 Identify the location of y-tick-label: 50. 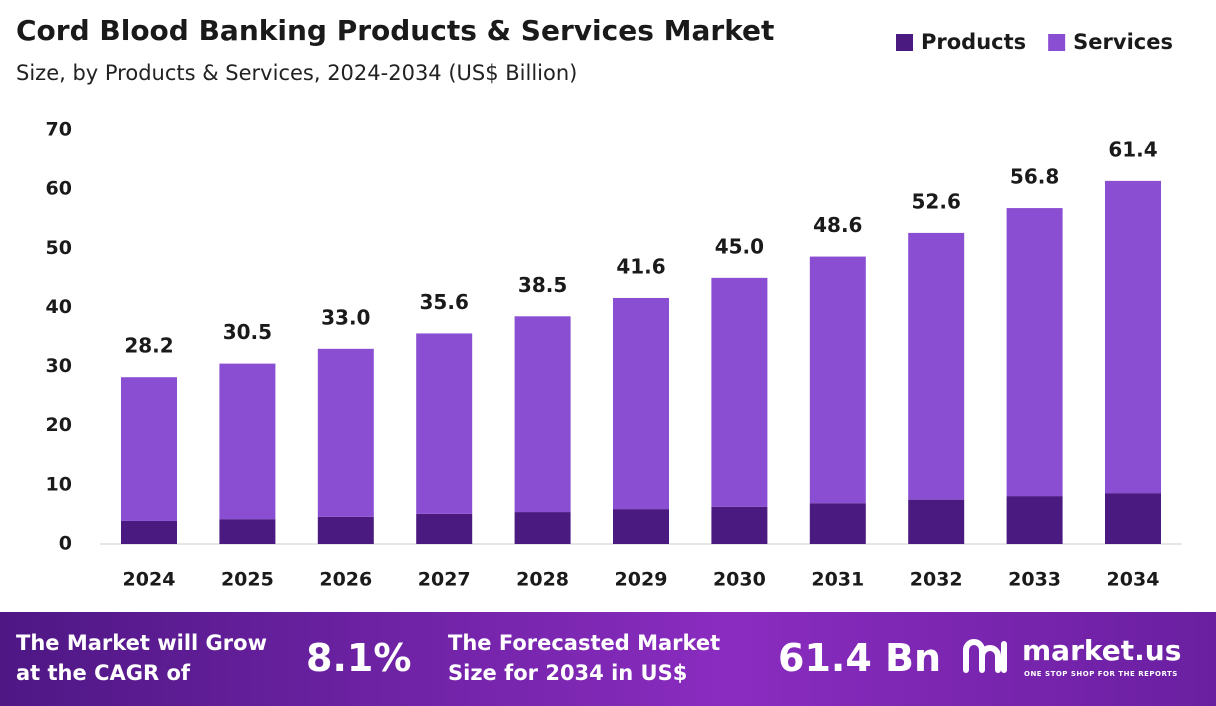
(59, 248).